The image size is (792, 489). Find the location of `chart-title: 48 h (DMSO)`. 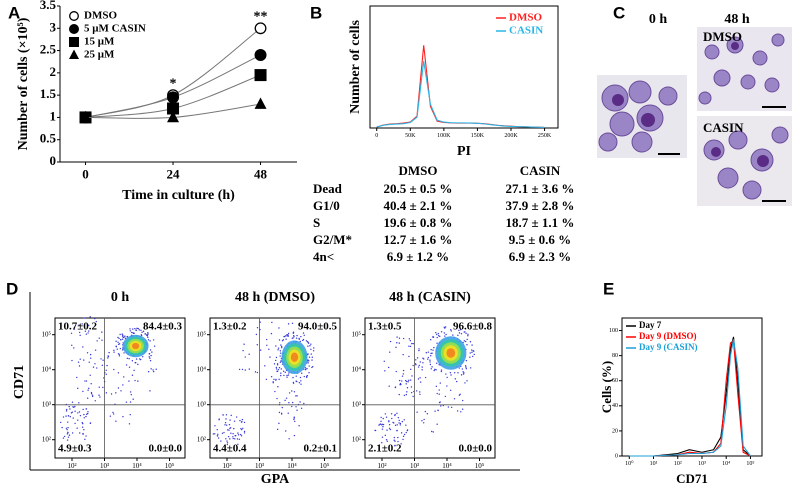

chart-title: 48 h (DMSO) is located at coordinates (275, 297).